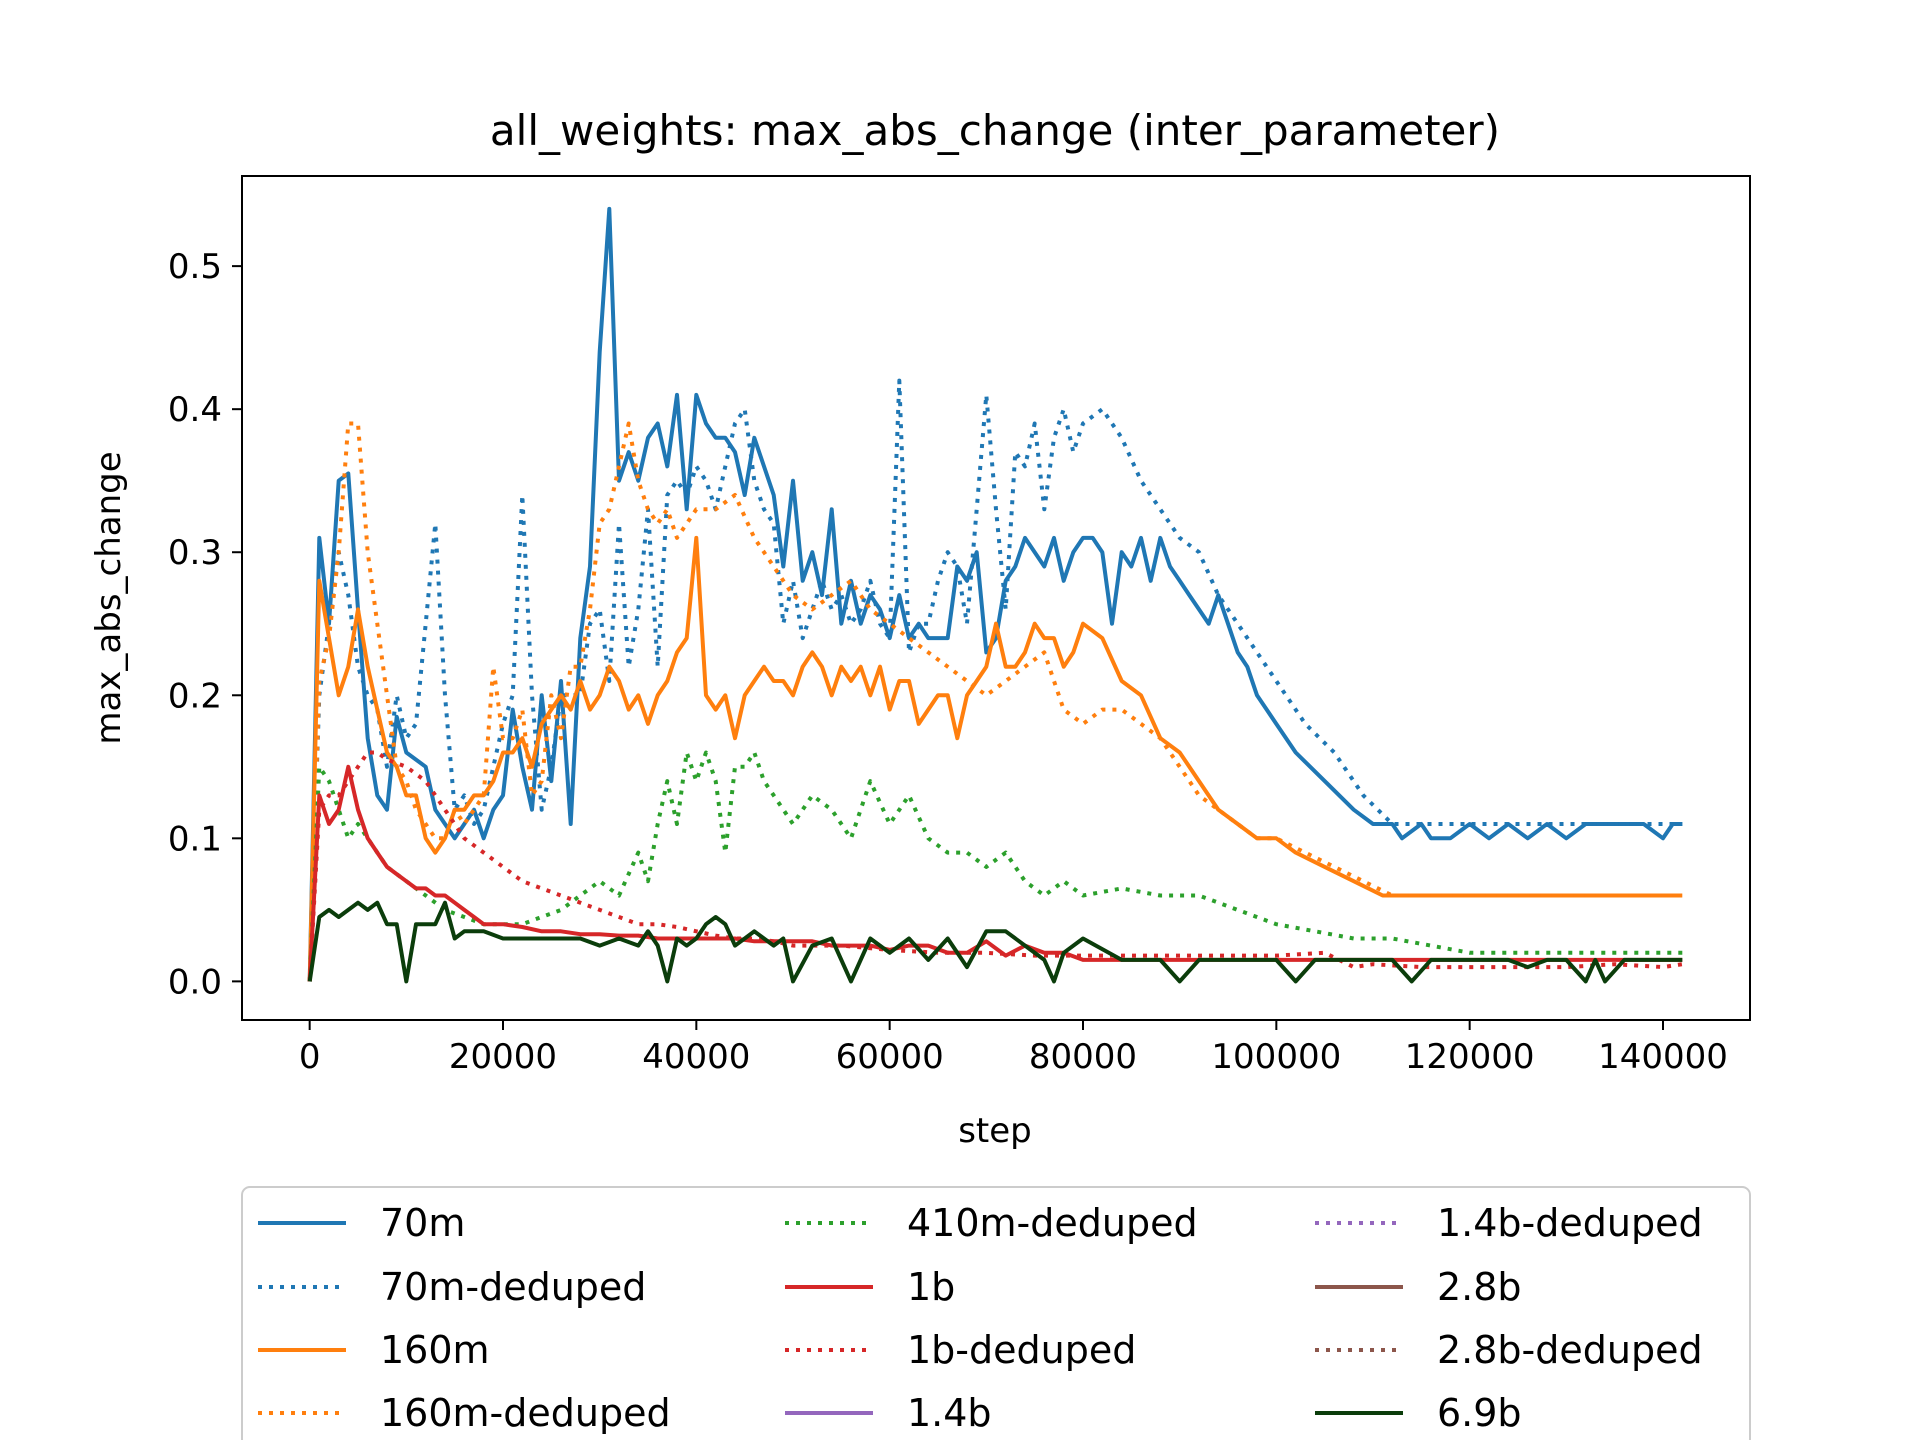 Image resolution: width=1920 pixels, height=1440 pixels. I want to click on y-tick-label: 0.2, so click(195, 696).